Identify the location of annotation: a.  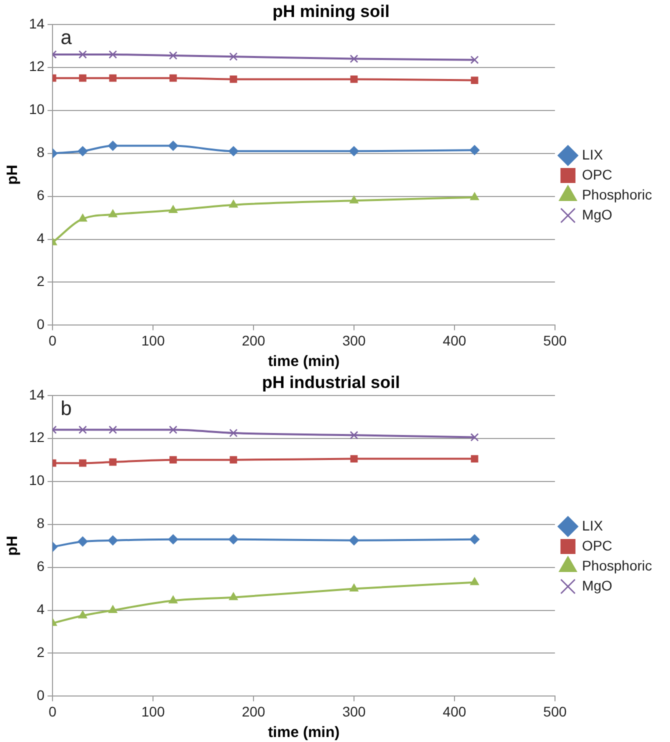
(66, 37).